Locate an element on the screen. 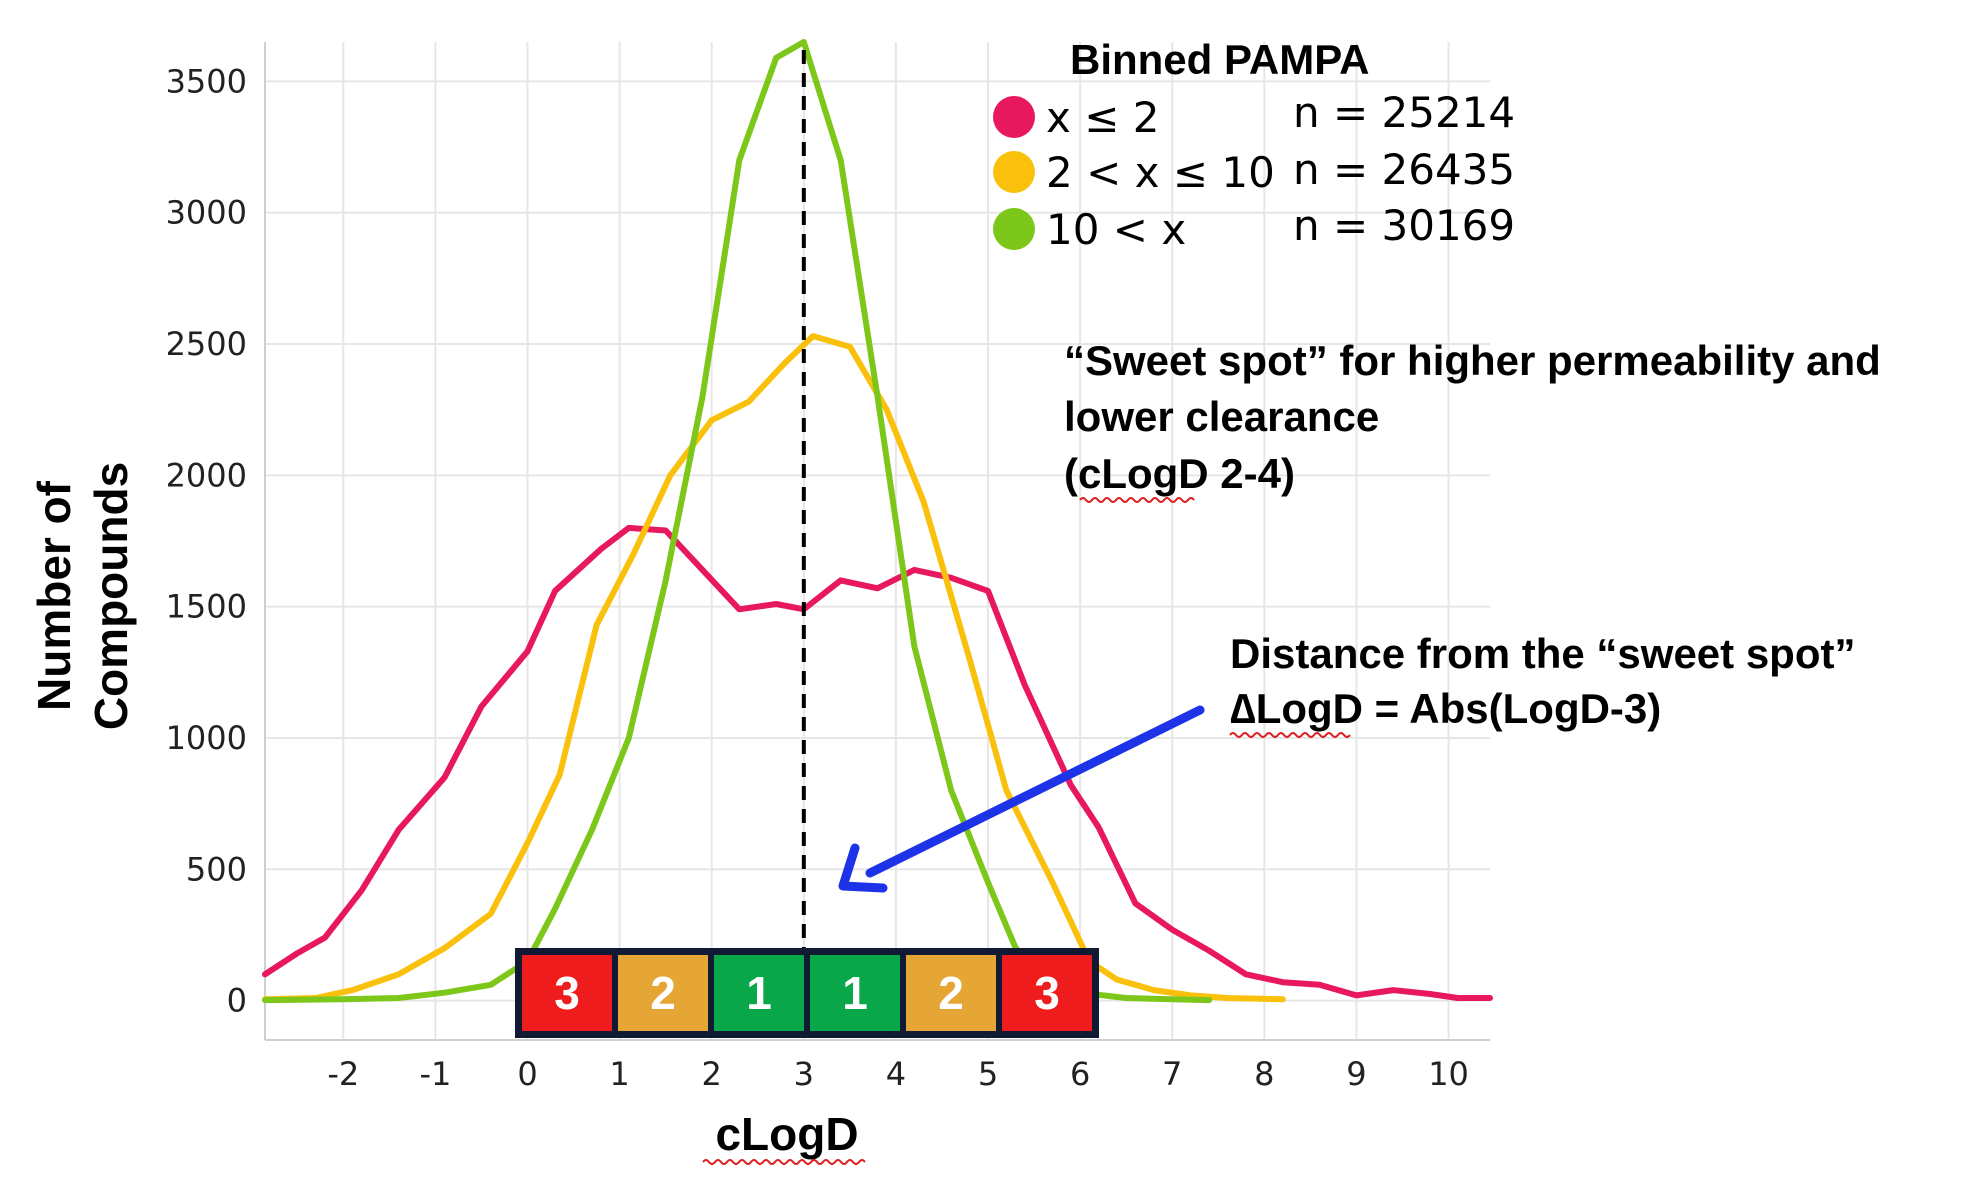 This screenshot has width=1984, height=1198. y-tick-label: 1500 is located at coordinates (206, 607).